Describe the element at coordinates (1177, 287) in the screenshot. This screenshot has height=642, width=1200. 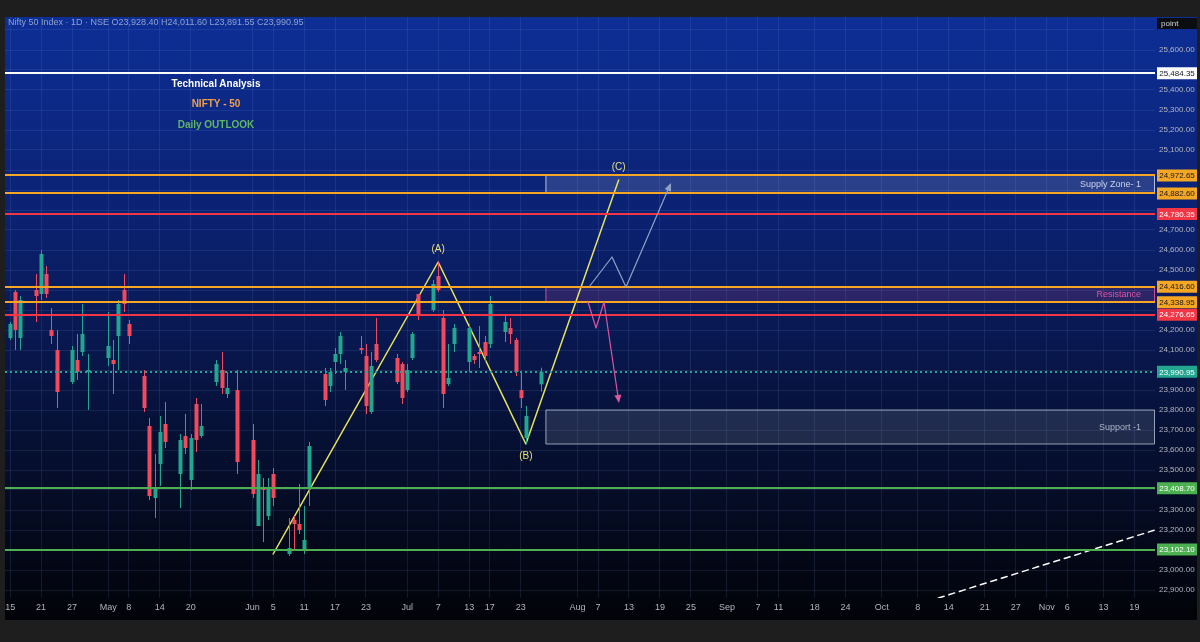
I see `ref-line-label: 24,416.60` at that location.